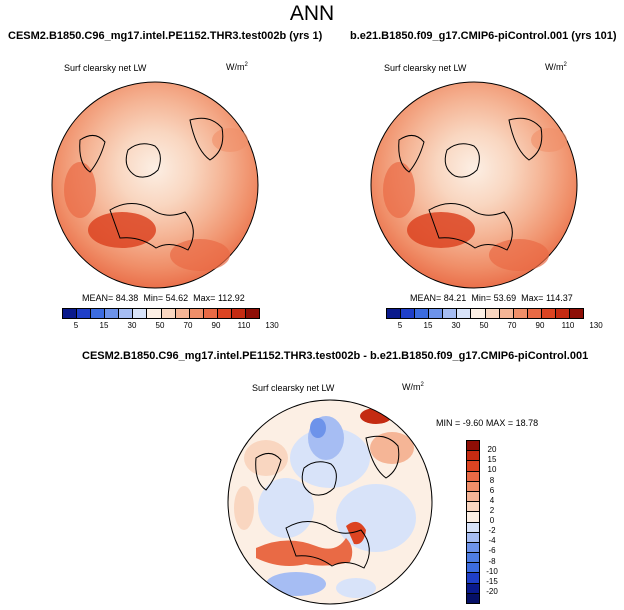 This screenshot has width=624, height=610. I want to click on colorbar-tick-label: -20, so click(492, 591).